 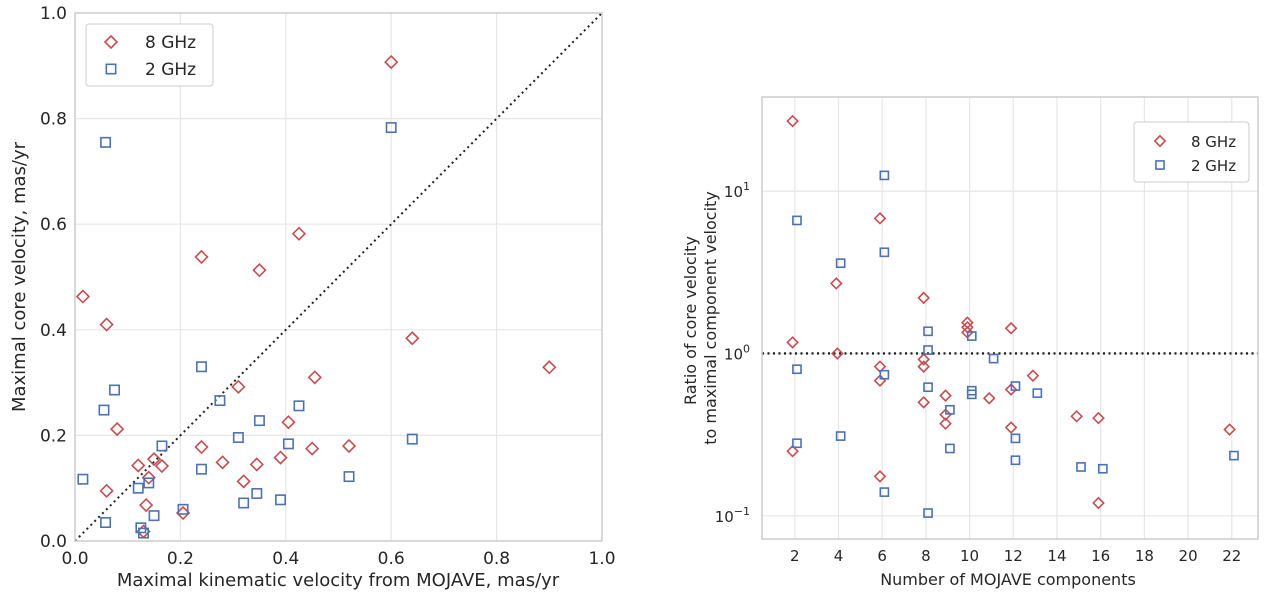 I want to click on right-y-tick-label: 10⁰, so click(x=737, y=352).